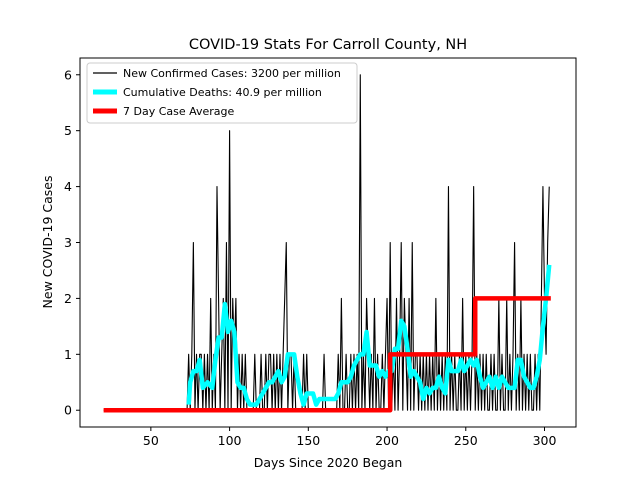 The image size is (640, 480). Describe the element at coordinates (232, 73) in the screenshot. I see `legend-label-cases: New Confirmed Cases: 3200 per million` at that location.